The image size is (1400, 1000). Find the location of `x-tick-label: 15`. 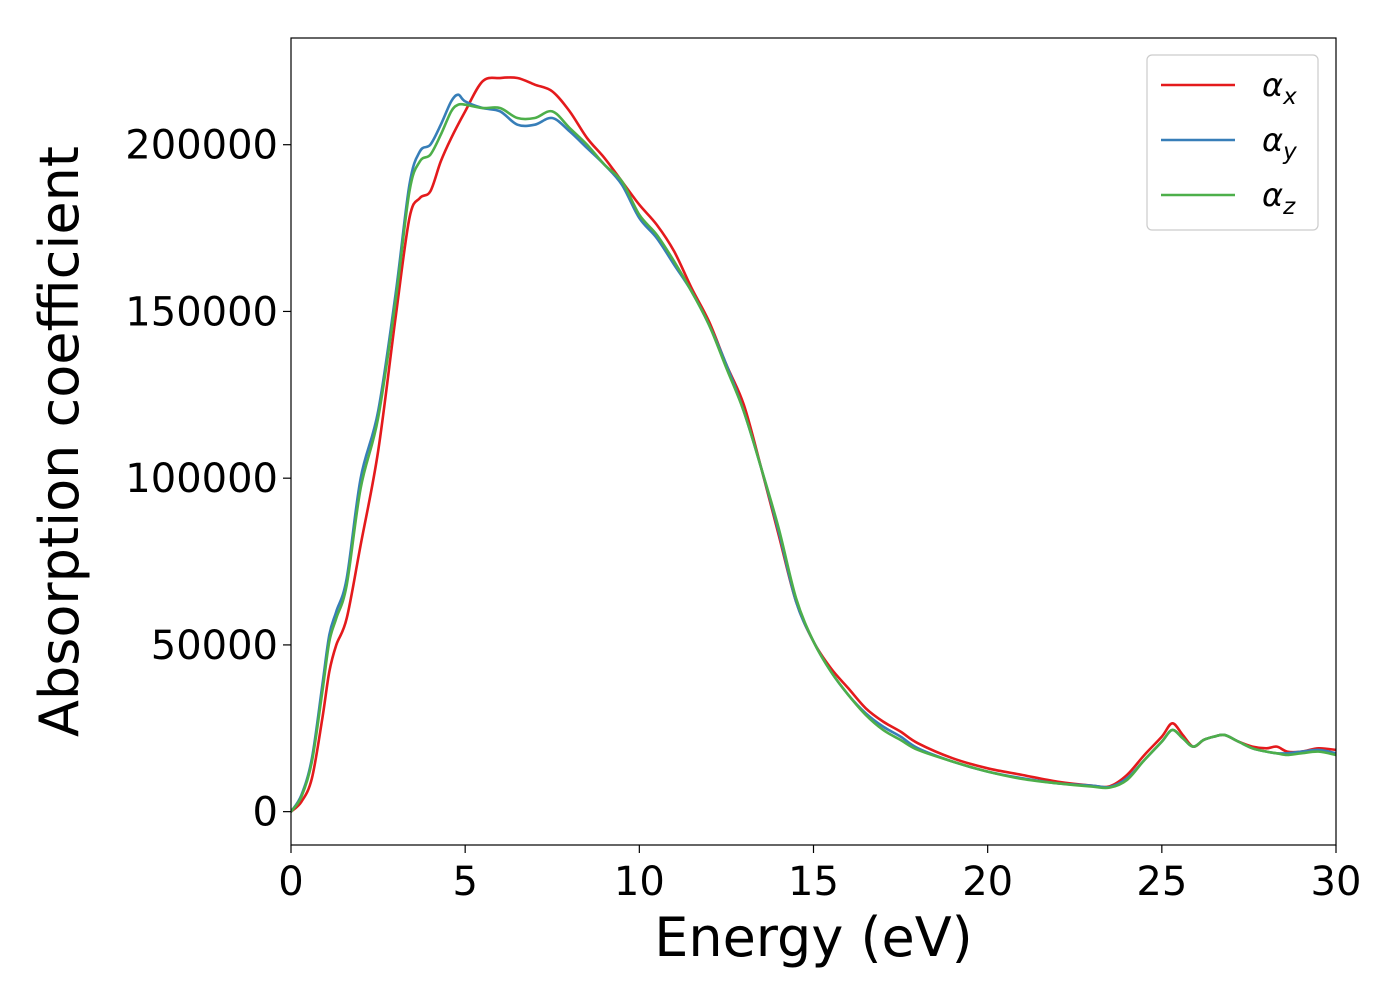

x-tick-label: 15 is located at coordinates (813, 882).